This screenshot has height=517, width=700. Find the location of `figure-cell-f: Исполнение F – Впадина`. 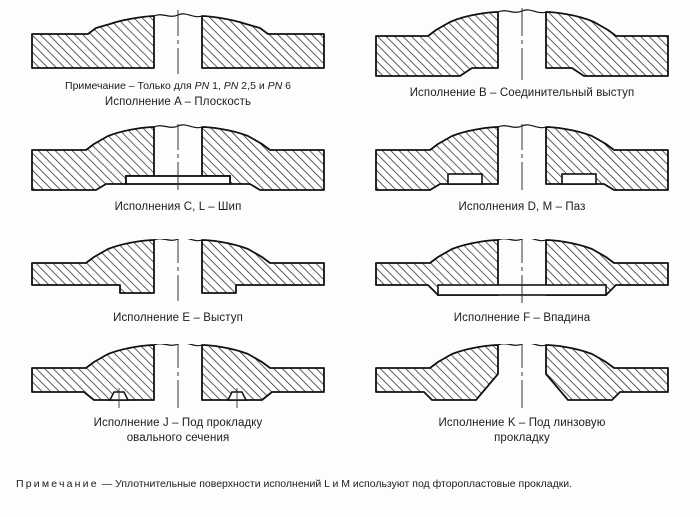

figure-cell-f: Исполнение F – Впадина is located at coordinates (522, 282).